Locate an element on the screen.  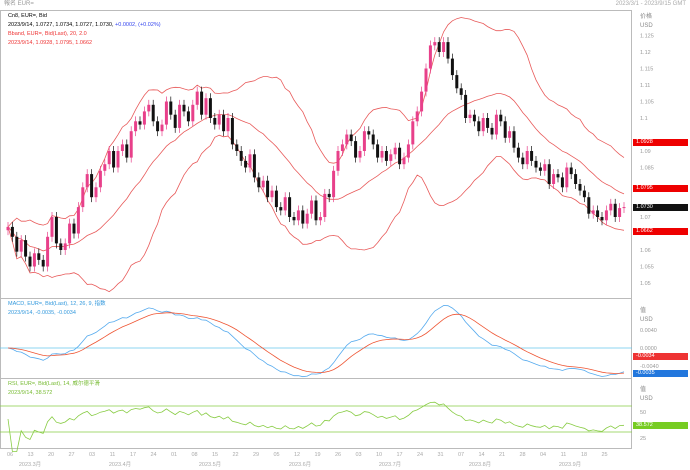
x-tick-label: 26 is located at coordinates (338, 455).